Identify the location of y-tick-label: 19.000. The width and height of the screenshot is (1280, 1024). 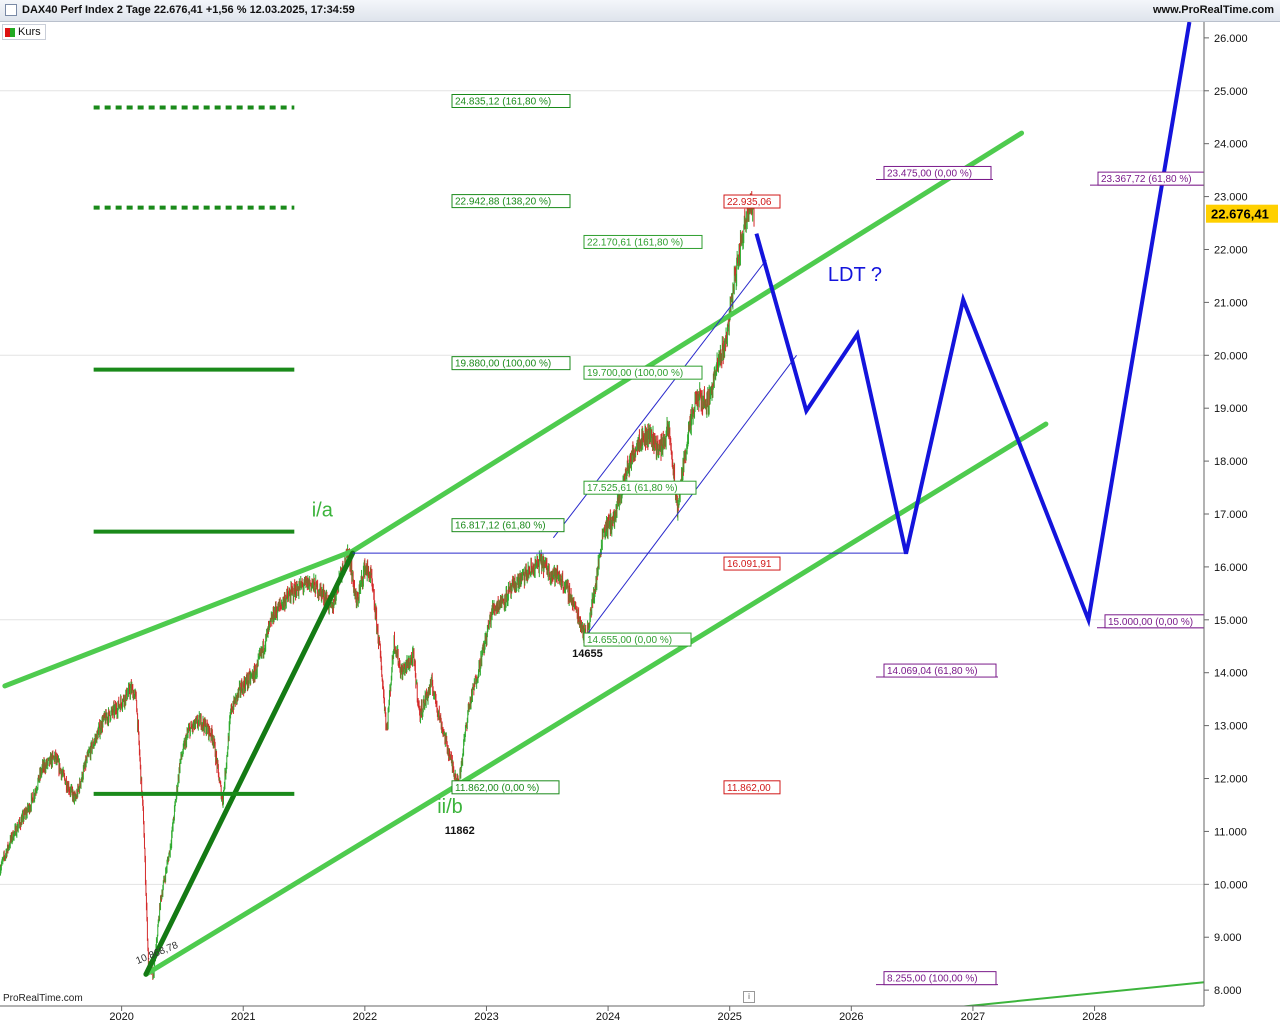
(1231, 409).